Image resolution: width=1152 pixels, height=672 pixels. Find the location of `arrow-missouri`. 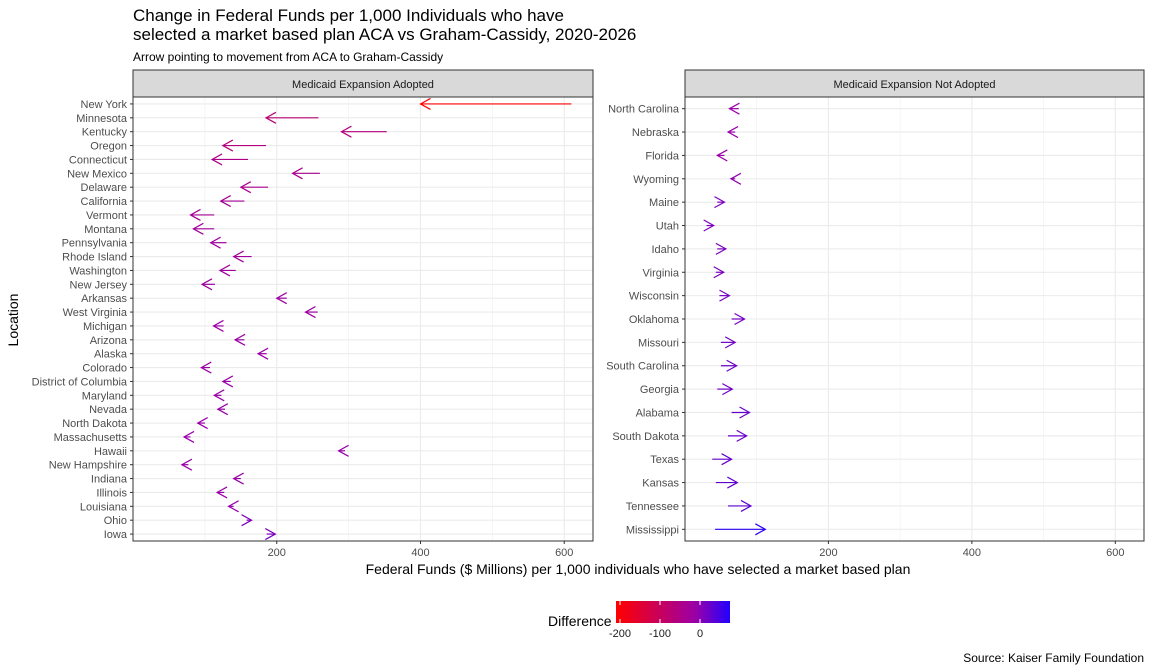

arrow-missouri is located at coordinates (728, 342).